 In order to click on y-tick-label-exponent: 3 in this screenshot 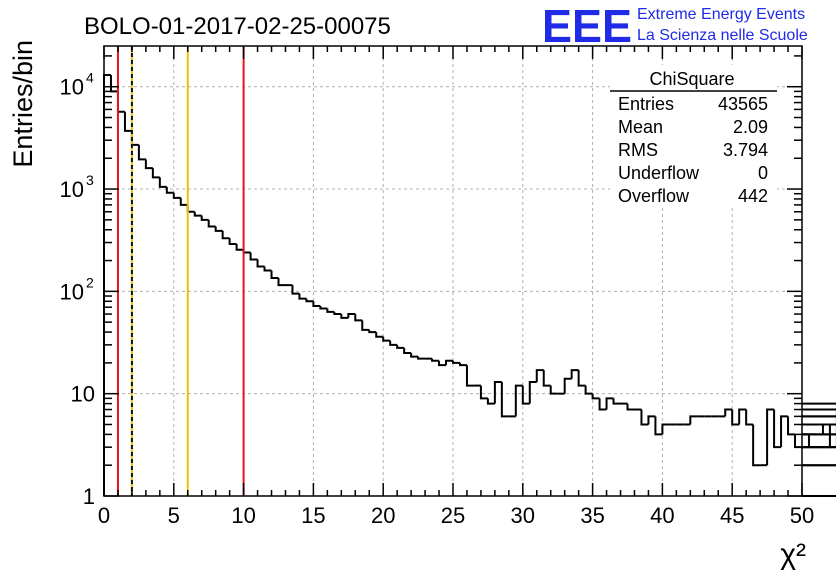, I will do `click(90, 180)`.